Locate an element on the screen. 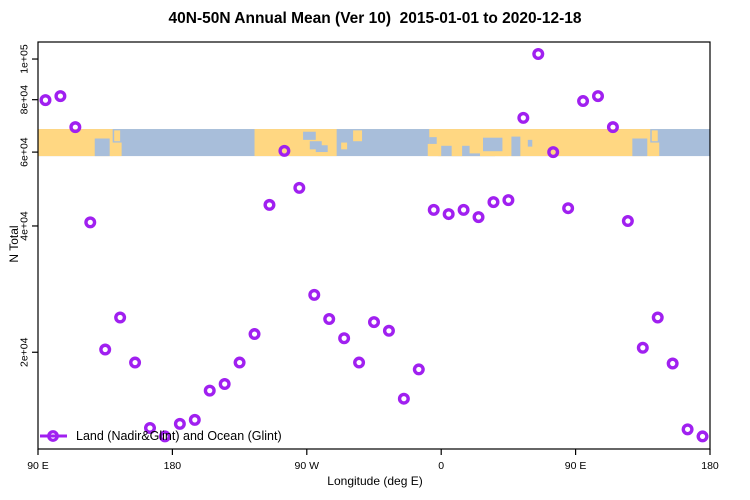  legend-label: Land (Nadir&Glint) and Ocean (Glint) is located at coordinates (179, 436).